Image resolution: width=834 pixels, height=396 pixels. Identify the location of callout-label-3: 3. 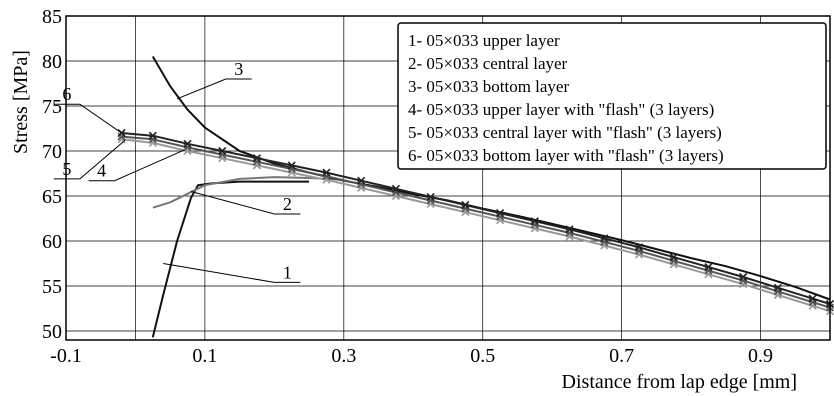
(238, 69).